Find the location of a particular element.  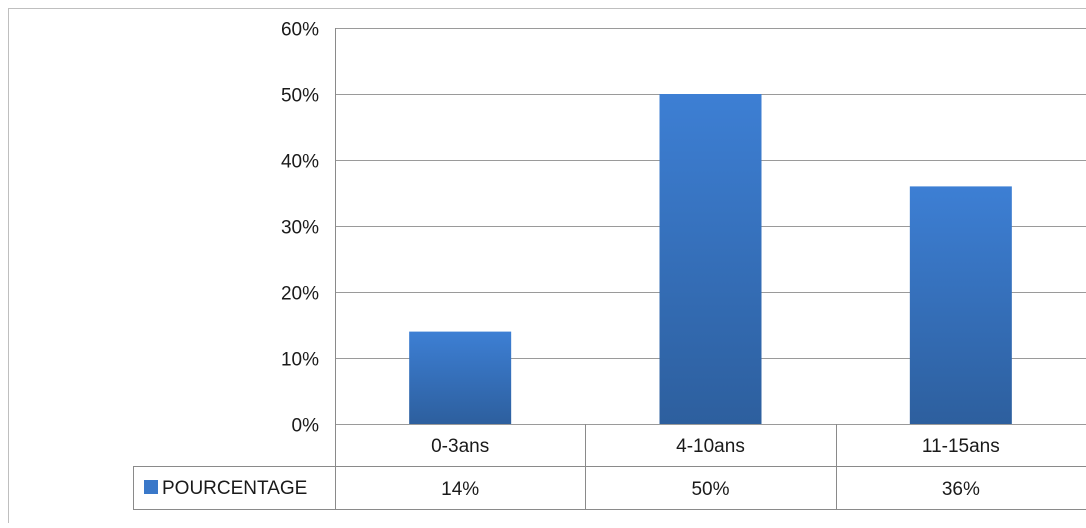

legend-series-name: POURCENTAGE is located at coordinates (234, 488).